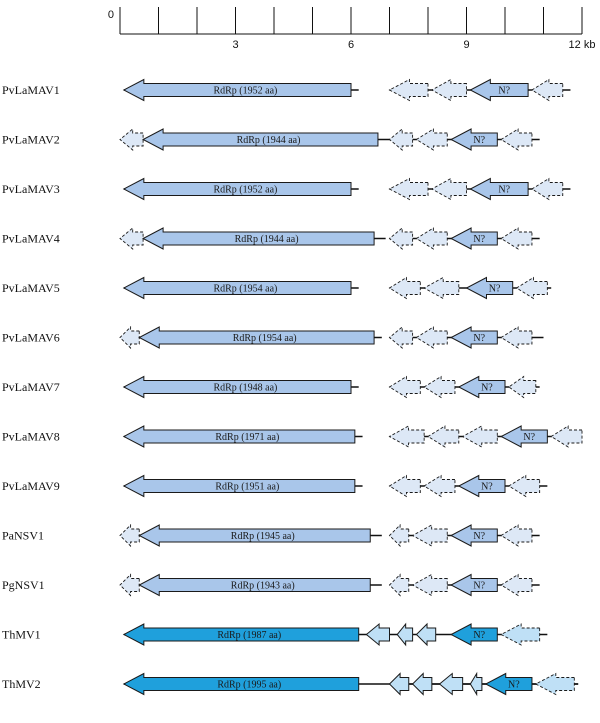 Image resolution: width=600 pixels, height=723 pixels. Describe the element at coordinates (21, 684) in the screenshot. I see `genome-name: ThMV2` at that location.